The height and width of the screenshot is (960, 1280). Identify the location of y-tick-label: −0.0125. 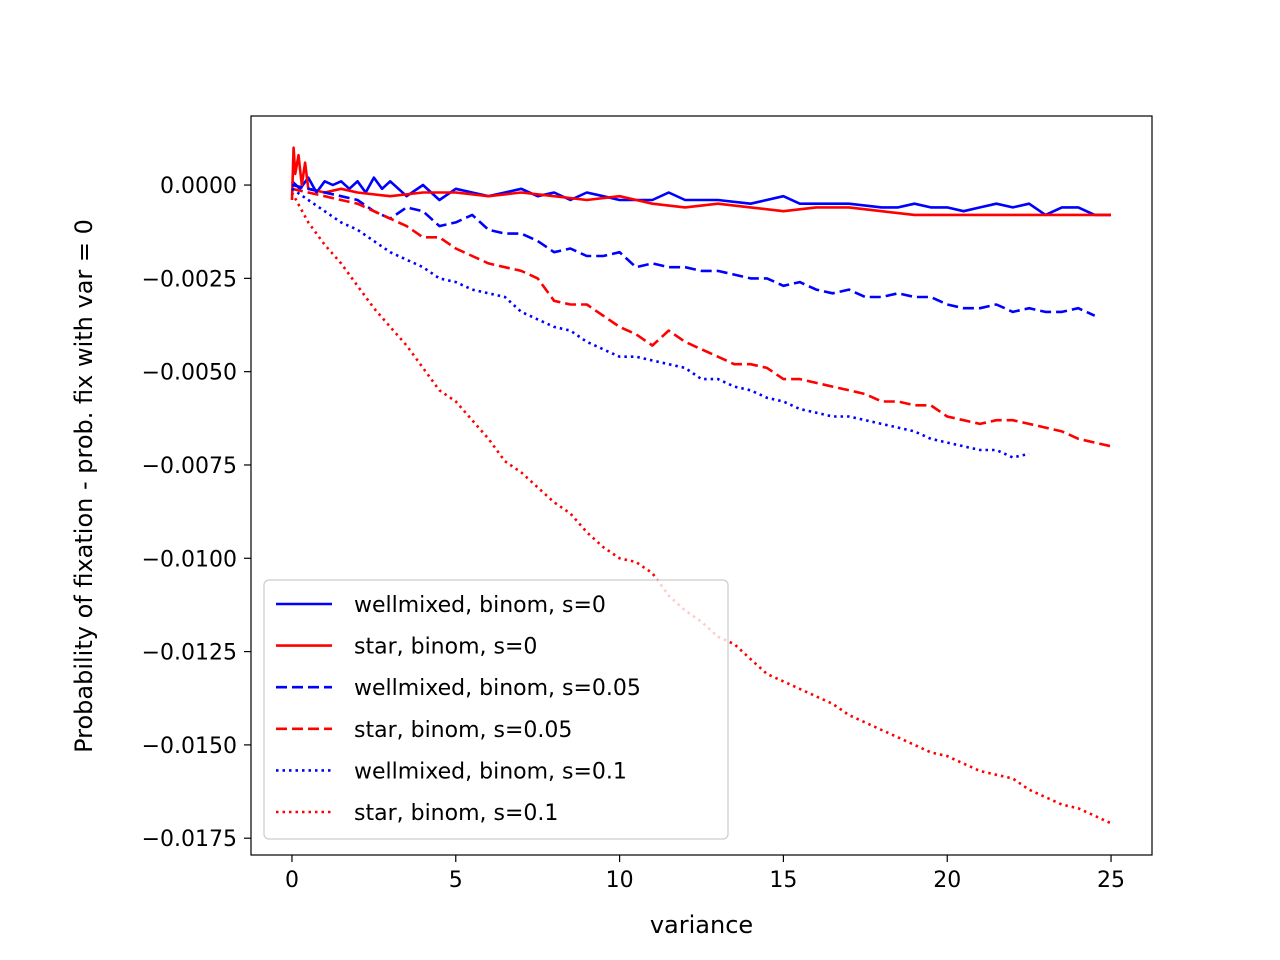
(189, 653).